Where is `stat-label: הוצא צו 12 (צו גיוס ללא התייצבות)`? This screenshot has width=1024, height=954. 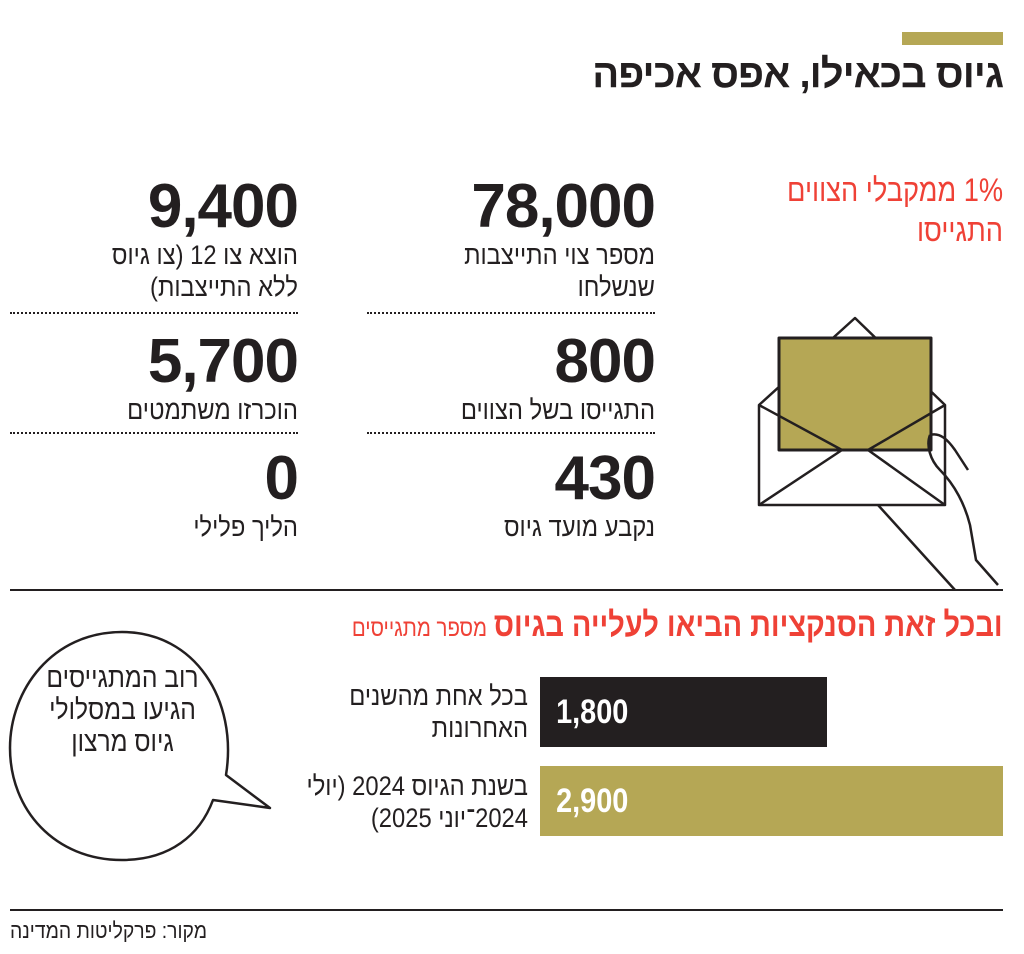
stat-label: הוצא צו 12 (צו גיוס ללא התייצבות) is located at coordinates (204, 271).